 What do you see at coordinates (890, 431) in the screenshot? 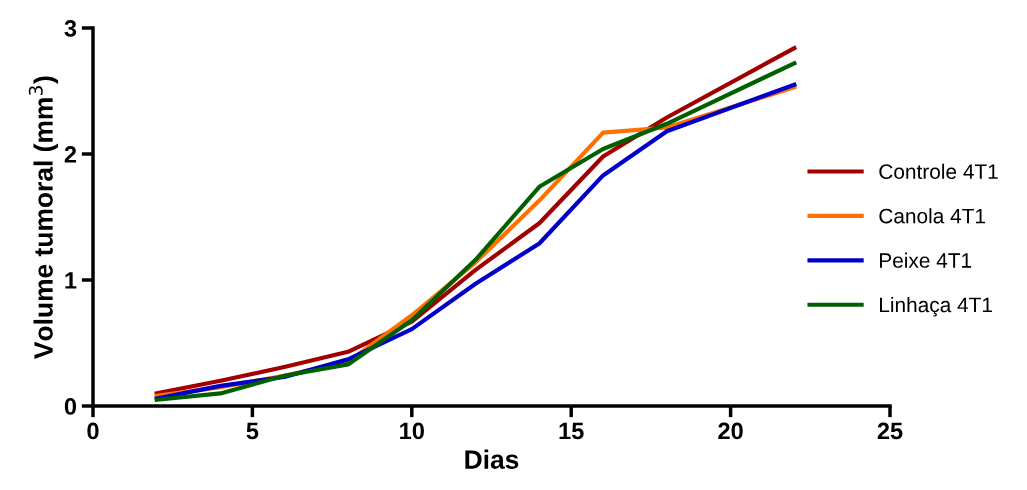
I see `x-tick-label: 25` at bounding box center [890, 431].